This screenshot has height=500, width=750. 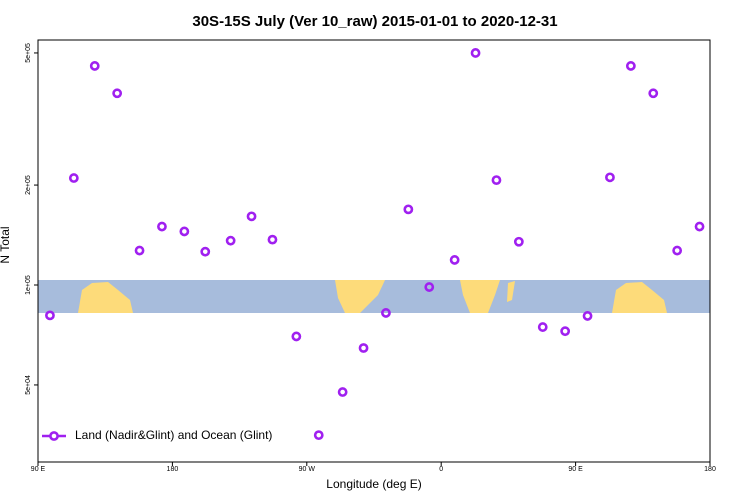 I want to click on x-tick-label: 90 W, so click(x=307, y=469).